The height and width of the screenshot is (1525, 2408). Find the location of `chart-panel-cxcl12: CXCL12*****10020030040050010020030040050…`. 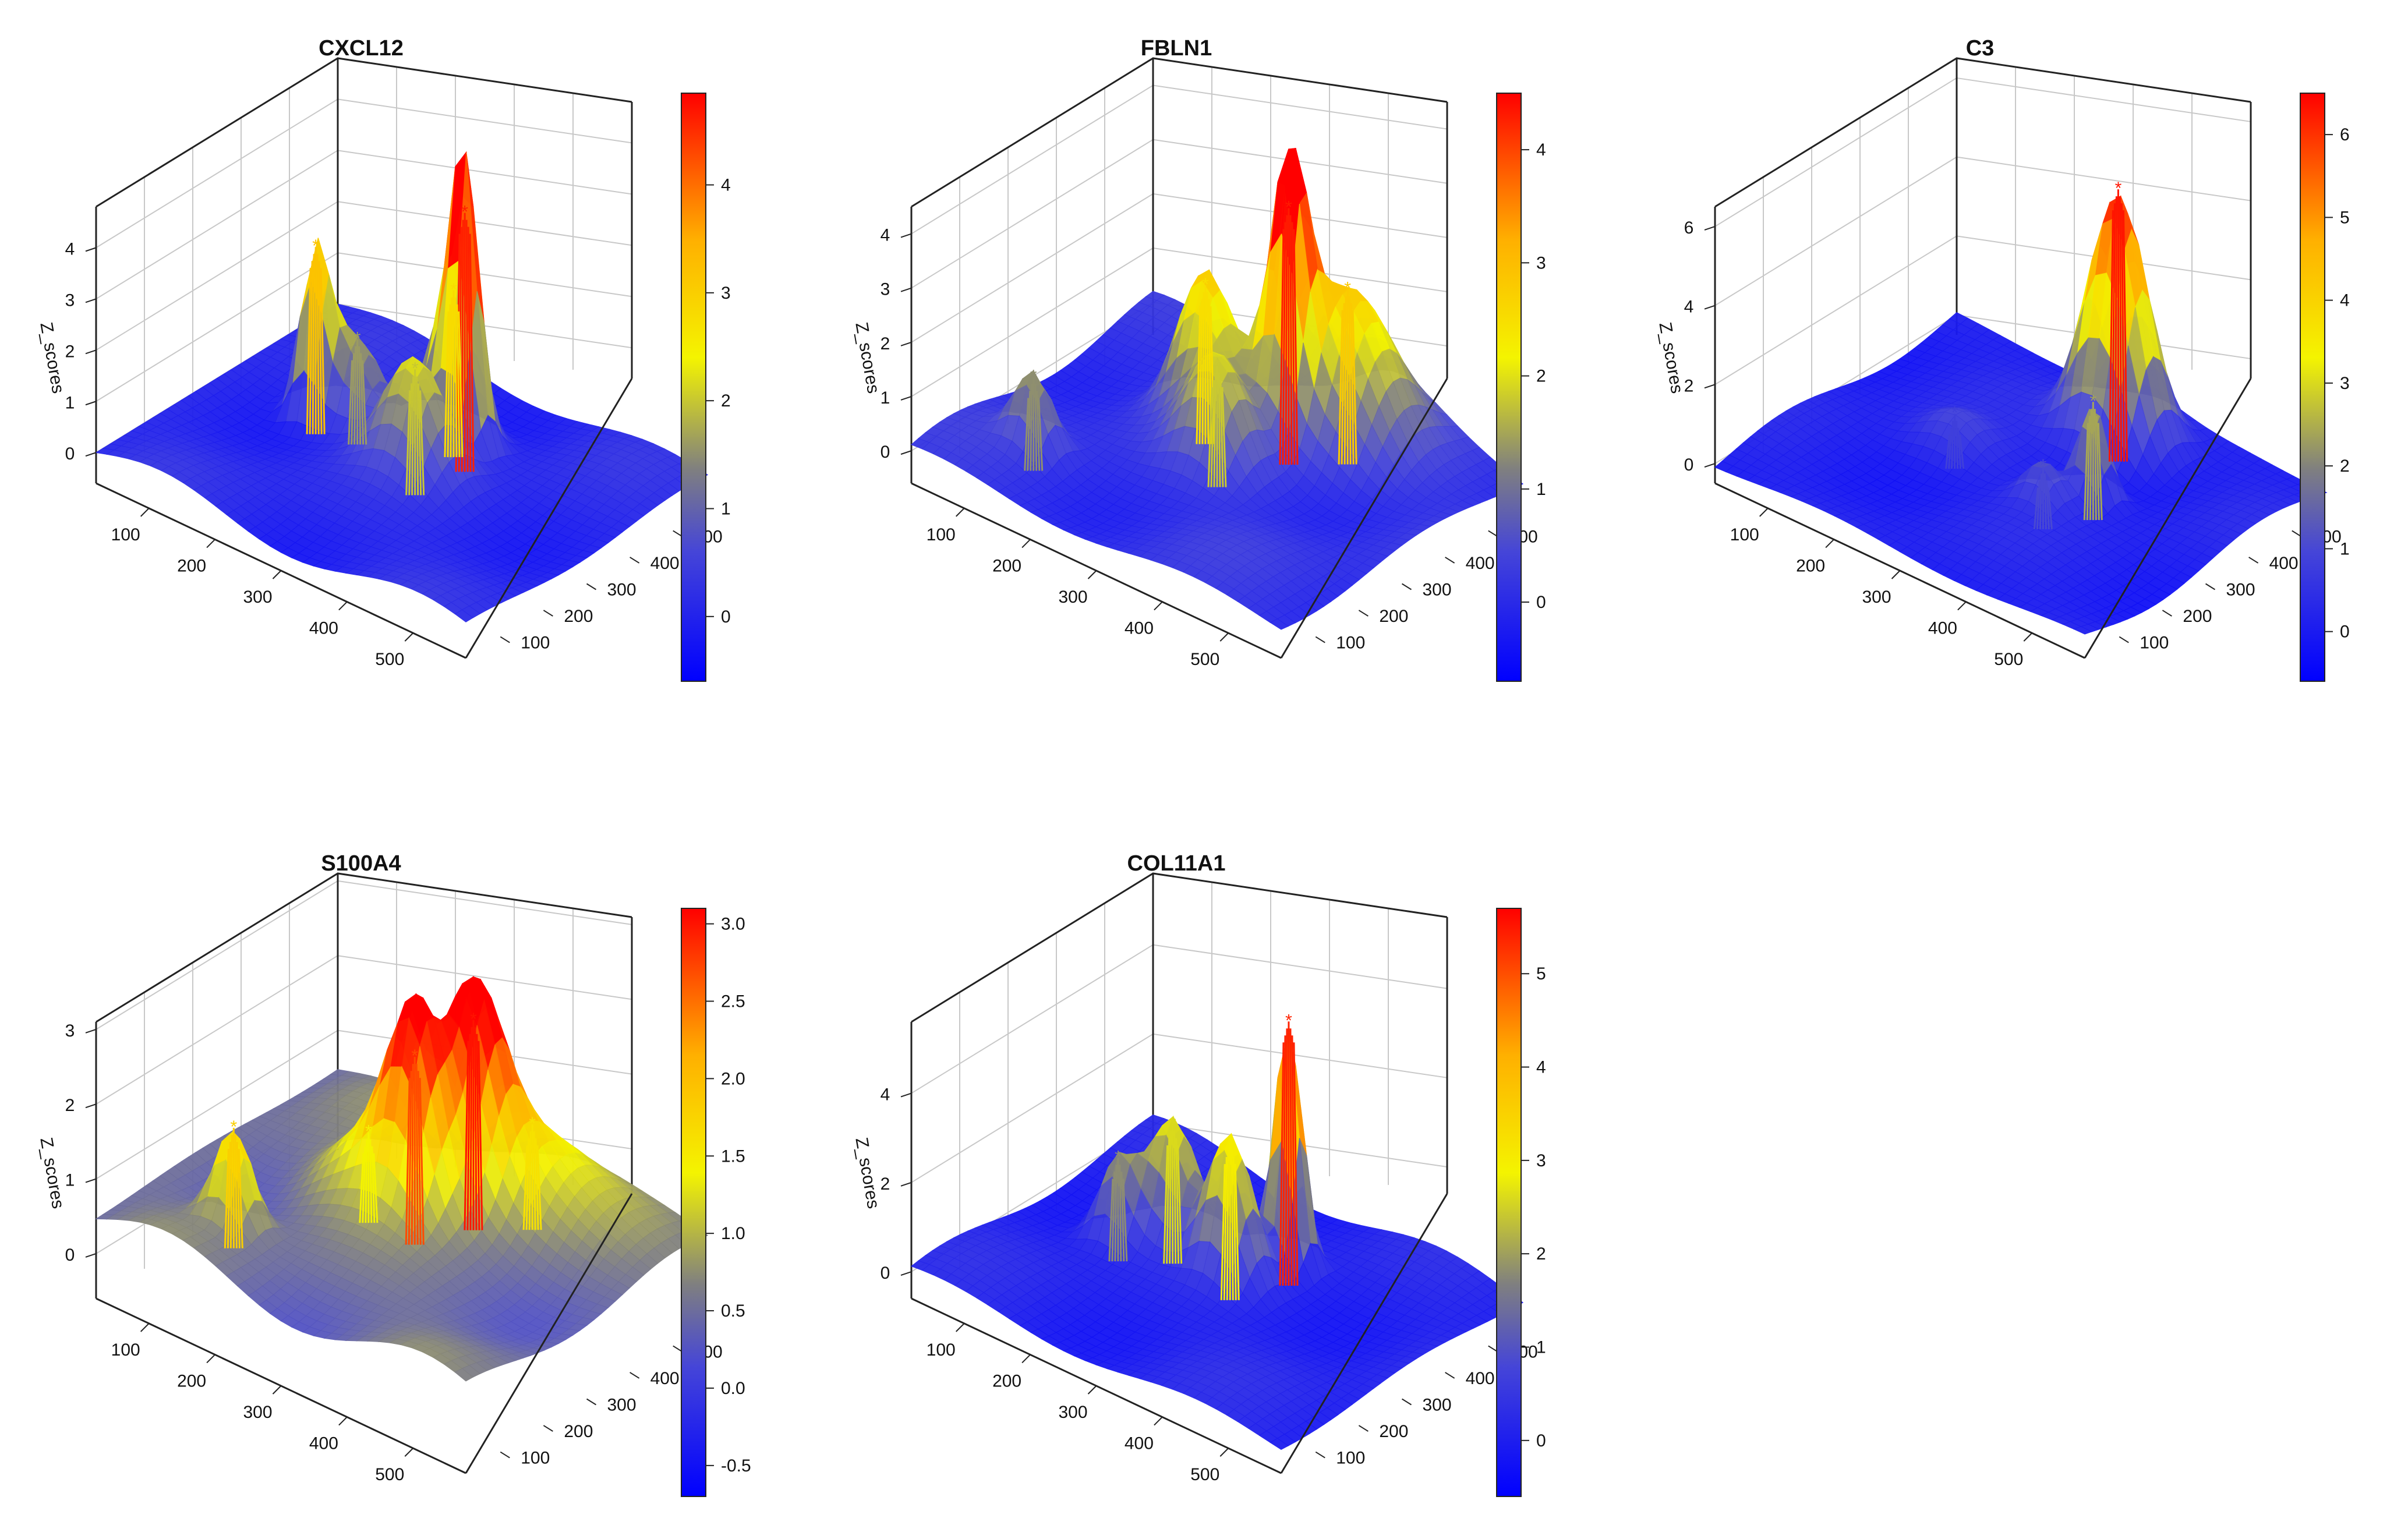

chart-panel-cxcl12: CXCL12*****10020030040050010020030040050… is located at coordinates (383, 359).